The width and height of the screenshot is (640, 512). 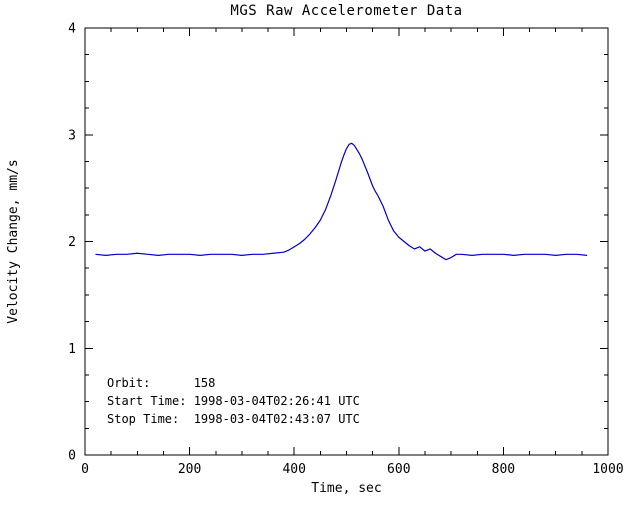 What do you see at coordinates (346, 11) in the screenshot?
I see `chart-title: MGS Raw Accelerometer Data` at bounding box center [346, 11].